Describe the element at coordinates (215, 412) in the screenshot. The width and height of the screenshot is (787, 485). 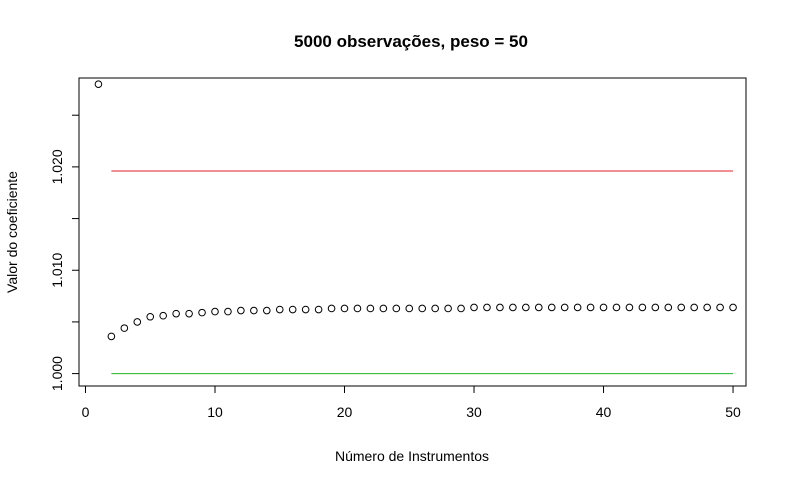
I see `x-tick-label: 10` at that location.